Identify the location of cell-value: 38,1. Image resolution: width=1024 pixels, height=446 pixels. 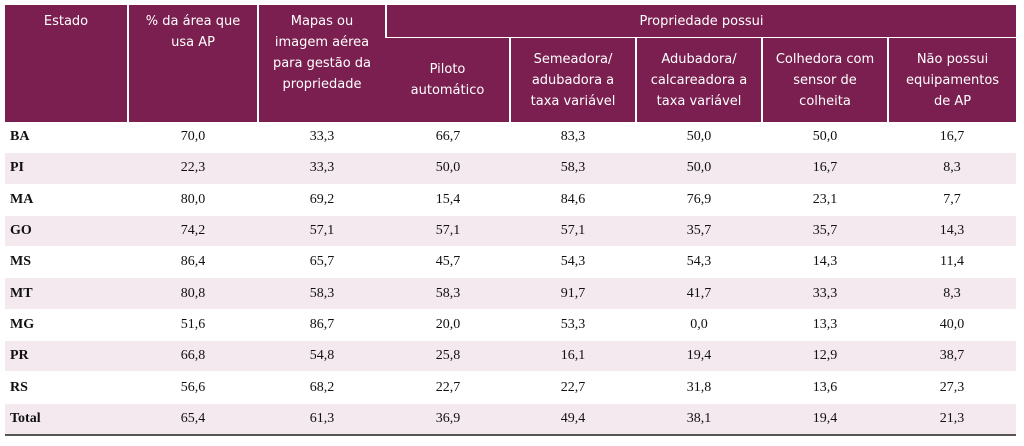
(699, 419).